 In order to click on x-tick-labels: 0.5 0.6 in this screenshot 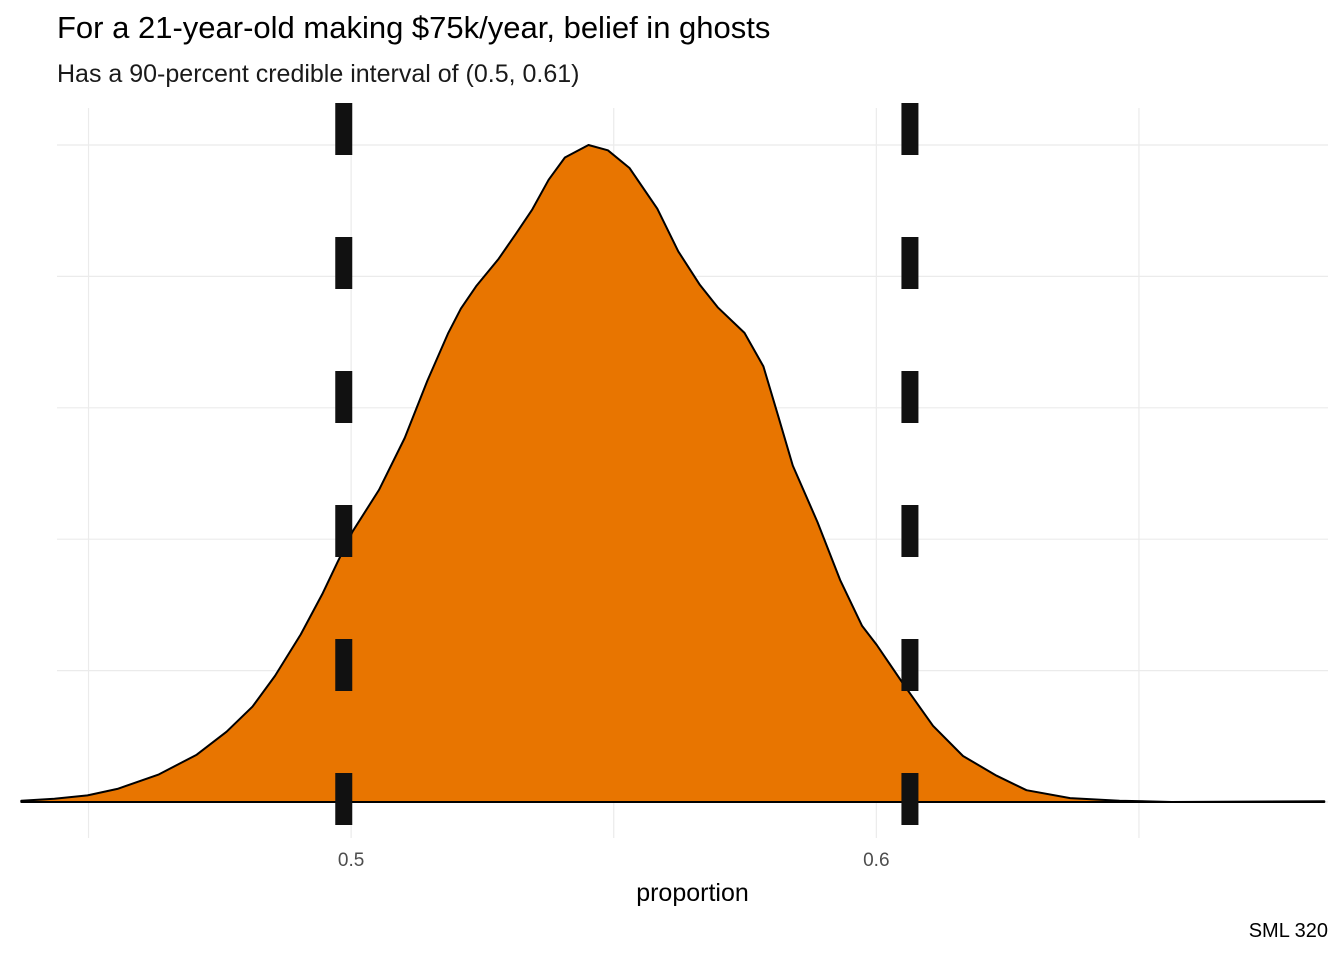, I will do `click(614, 860)`.